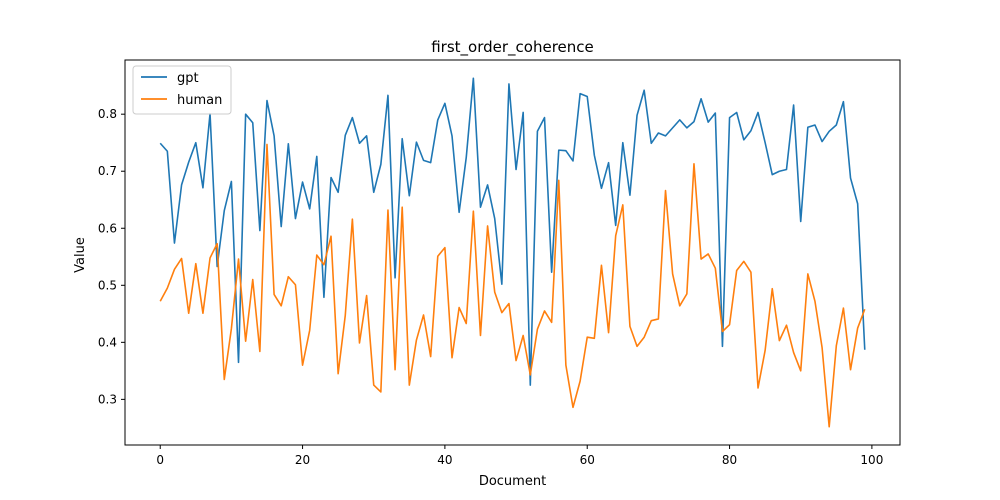 The height and width of the screenshot is (500, 1000). What do you see at coordinates (160, 460) in the screenshot?
I see `x-tick-label: 0` at bounding box center [160, 460].